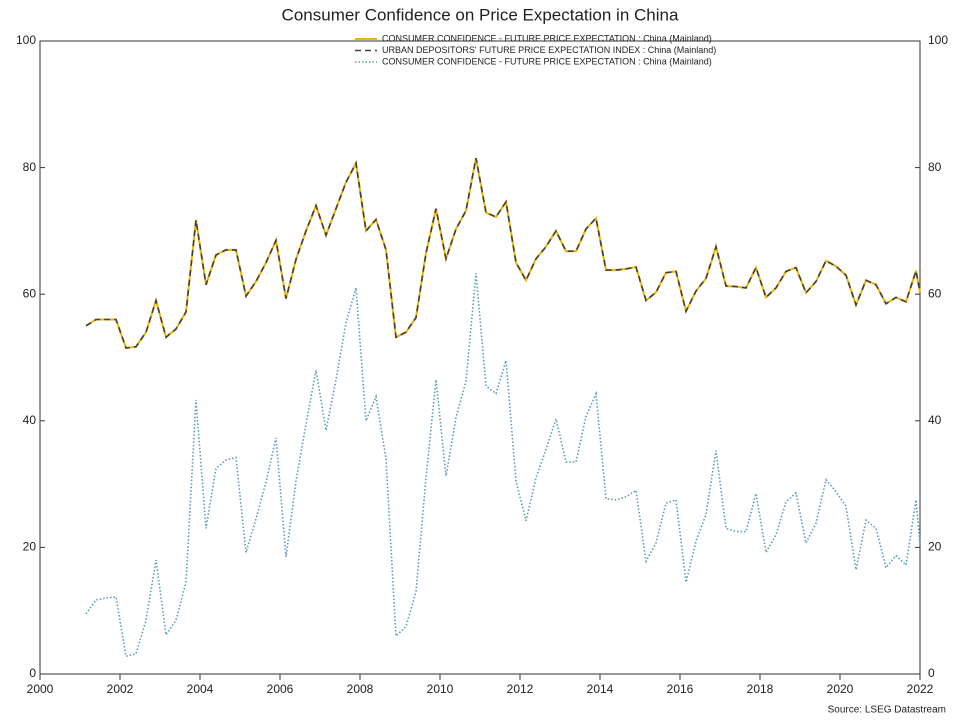 Image resolution: width=960 pixels, height=720 pixels. I want to click on y2-tick-label: 40, so click(935, 420).